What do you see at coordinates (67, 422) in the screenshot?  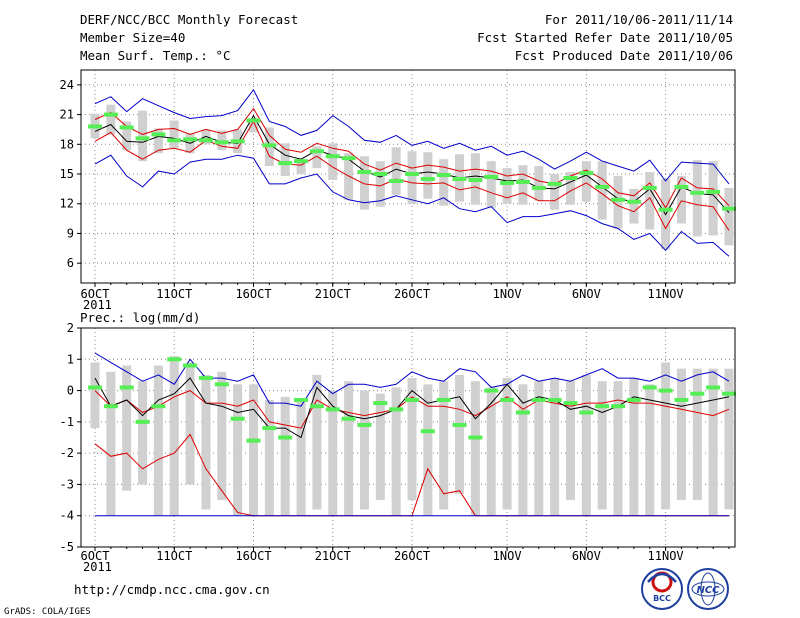 I see `precip-ytick-label: -1` at bounding box center [67, 422].